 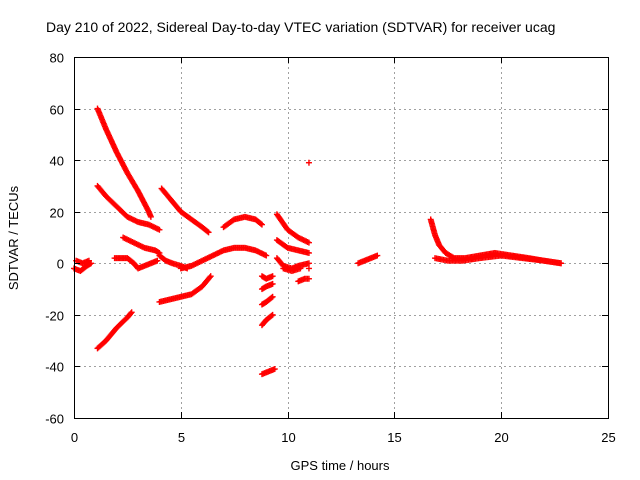 I want to click on x-tick-label: 25, so click(x=608, y=437).